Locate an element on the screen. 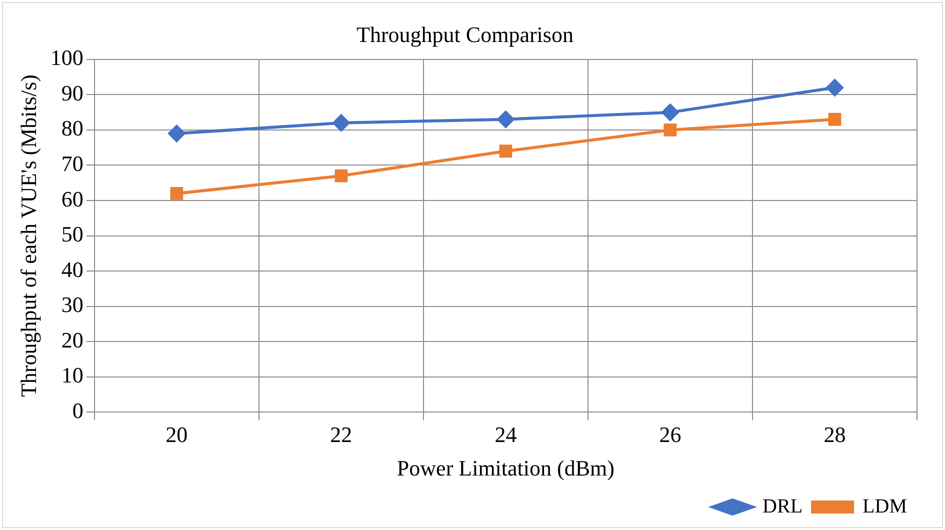 Image resolution: width=945 pixels, height=530 pixels. x-axis-title: Power Limitation (dBm) is located at coordinates (505, 468).